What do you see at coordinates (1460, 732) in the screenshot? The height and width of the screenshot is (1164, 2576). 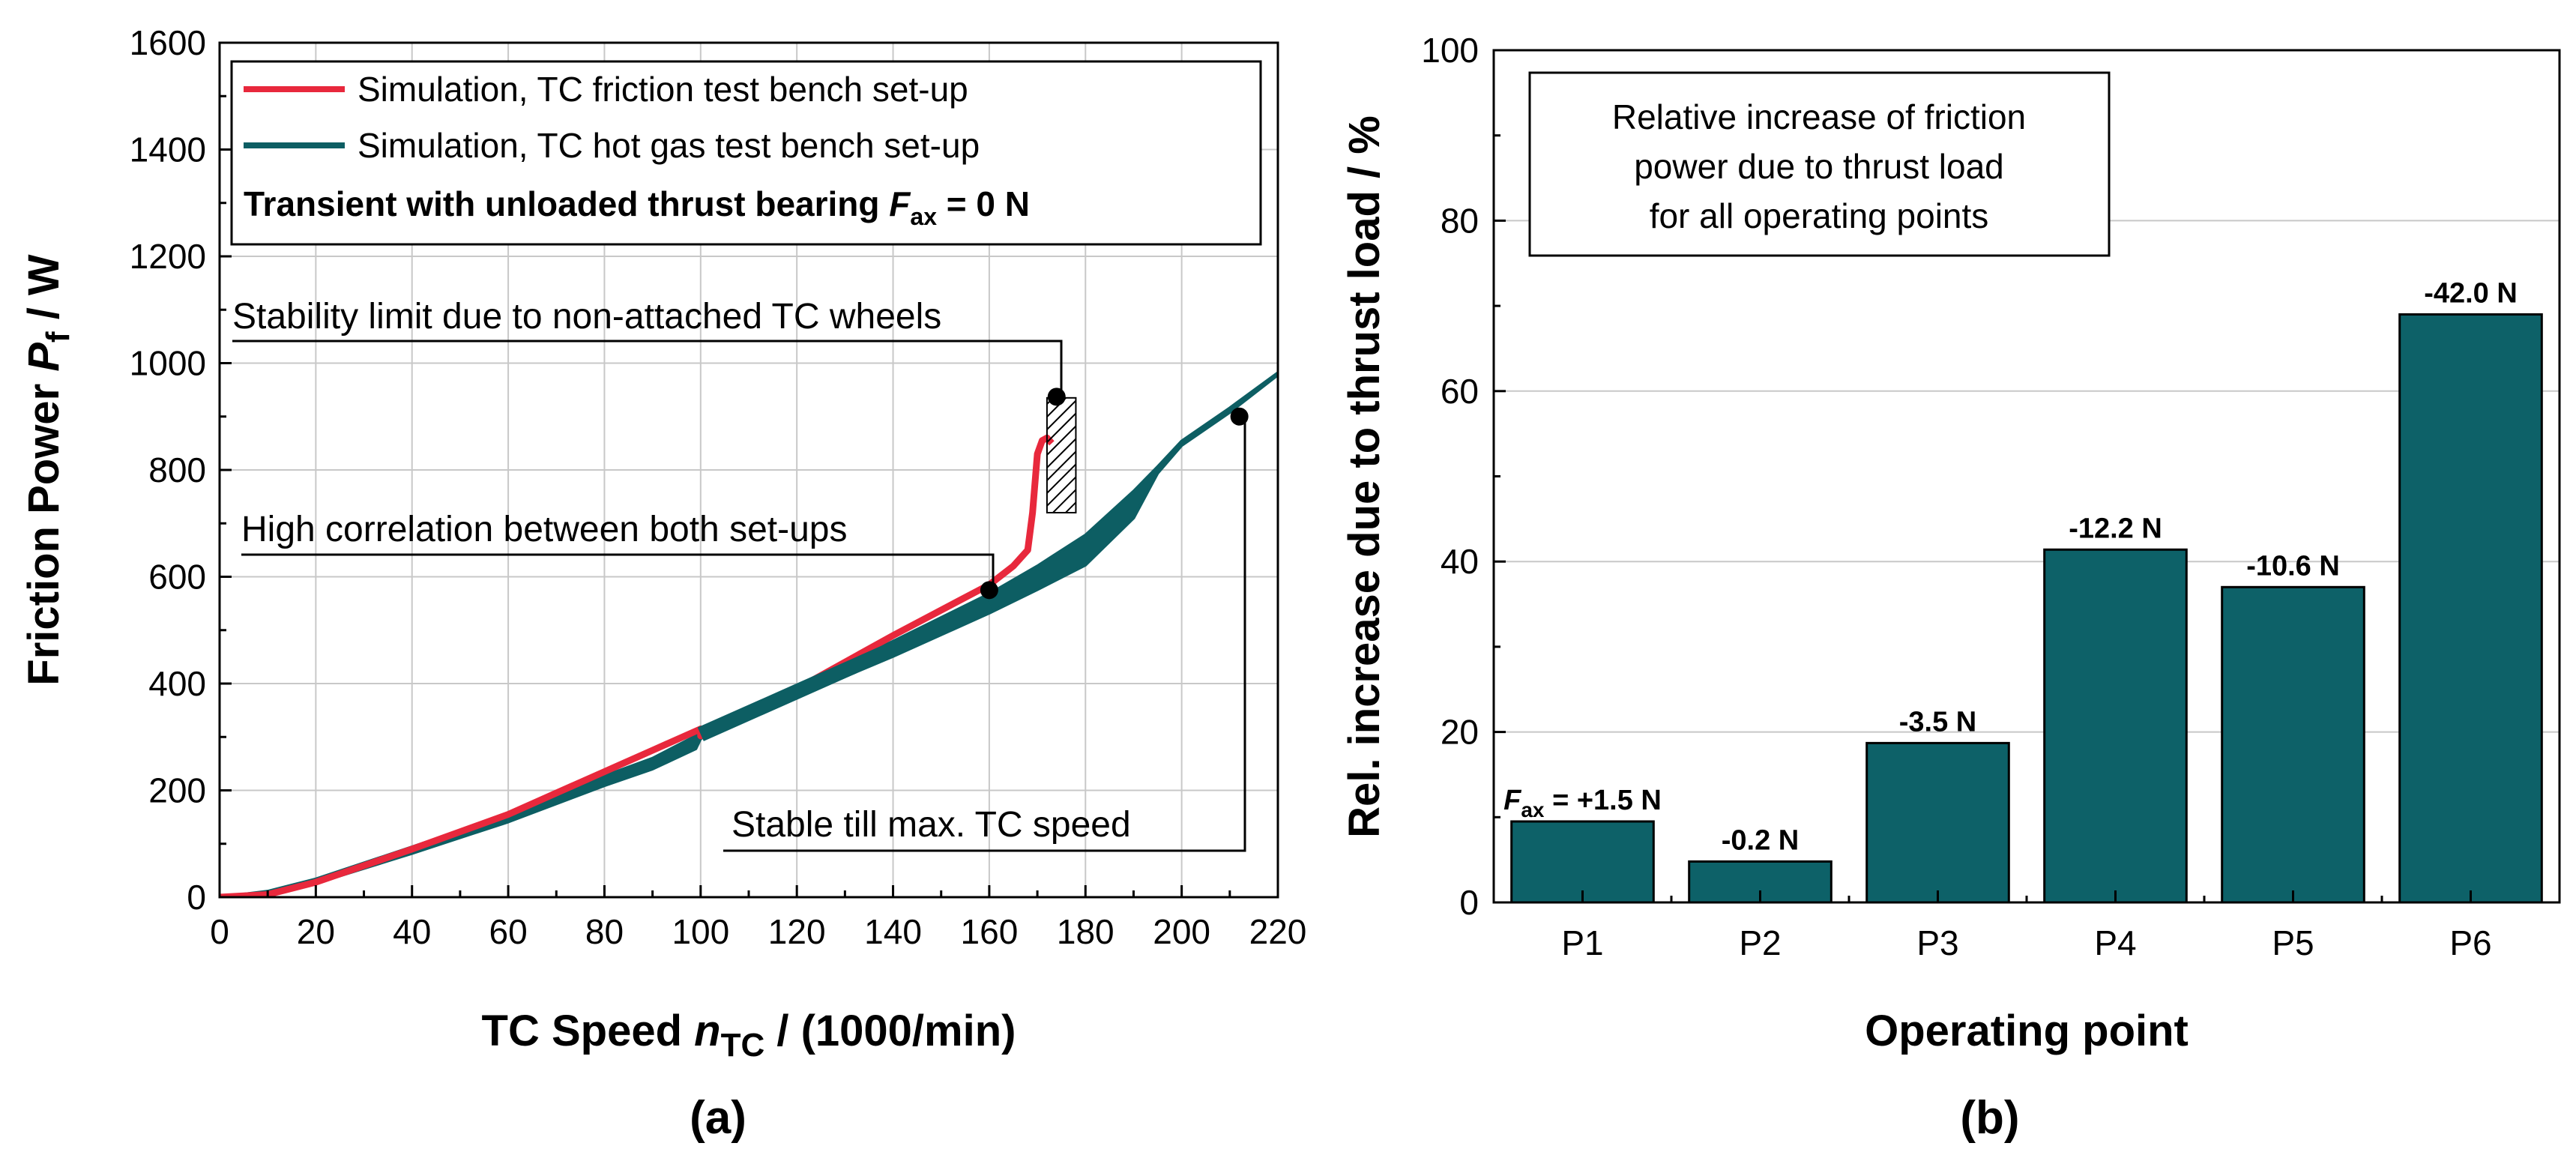 I see `b-y-tick-label: 20` at bounding box center [1460, 732].